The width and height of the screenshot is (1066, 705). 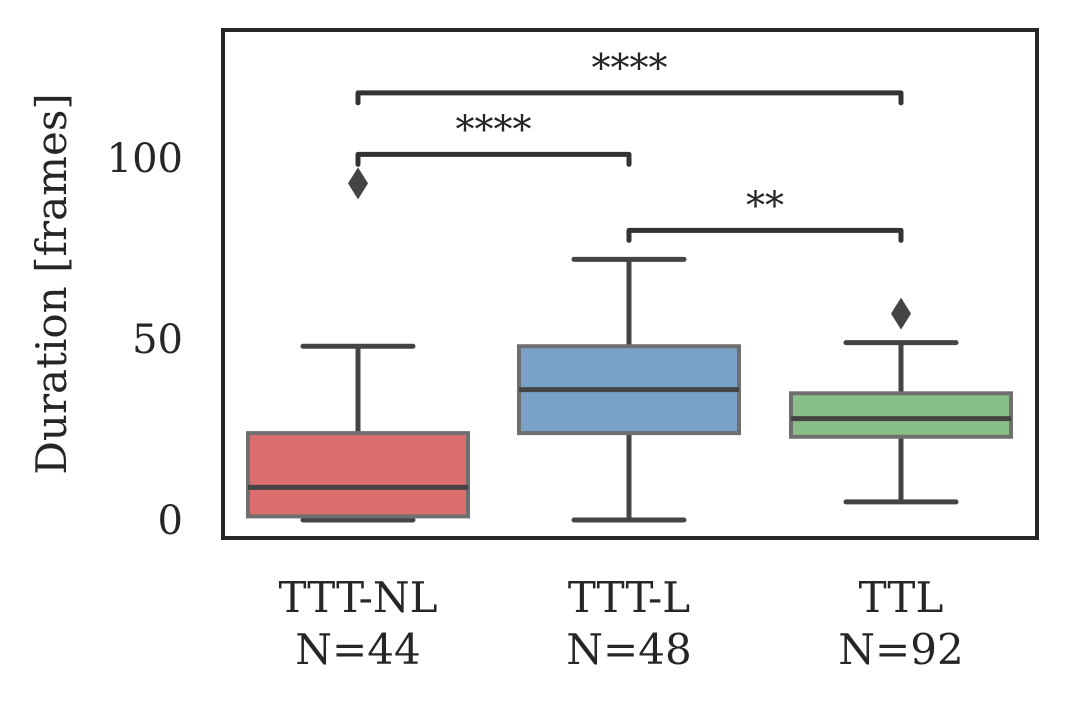 What do you see at coordinates (170, 521) in the screenshot?
I see `y-tick-label: 0` at bounding box center [170, 521].